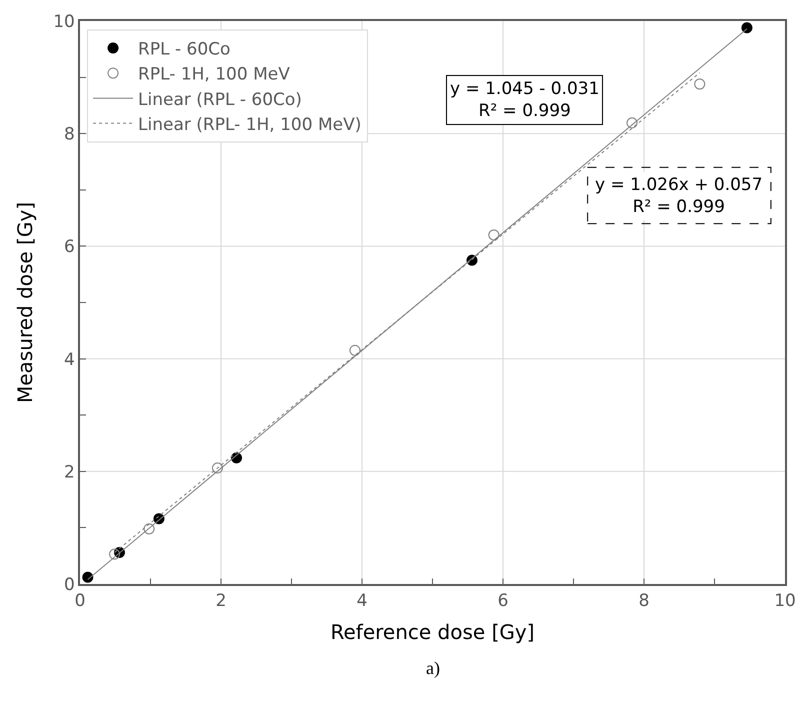 This screenshot has height=704, width=808. Describe the element at coordinates (221, 601) in the screenshot. I see `x-tick-label: 2` at that location.